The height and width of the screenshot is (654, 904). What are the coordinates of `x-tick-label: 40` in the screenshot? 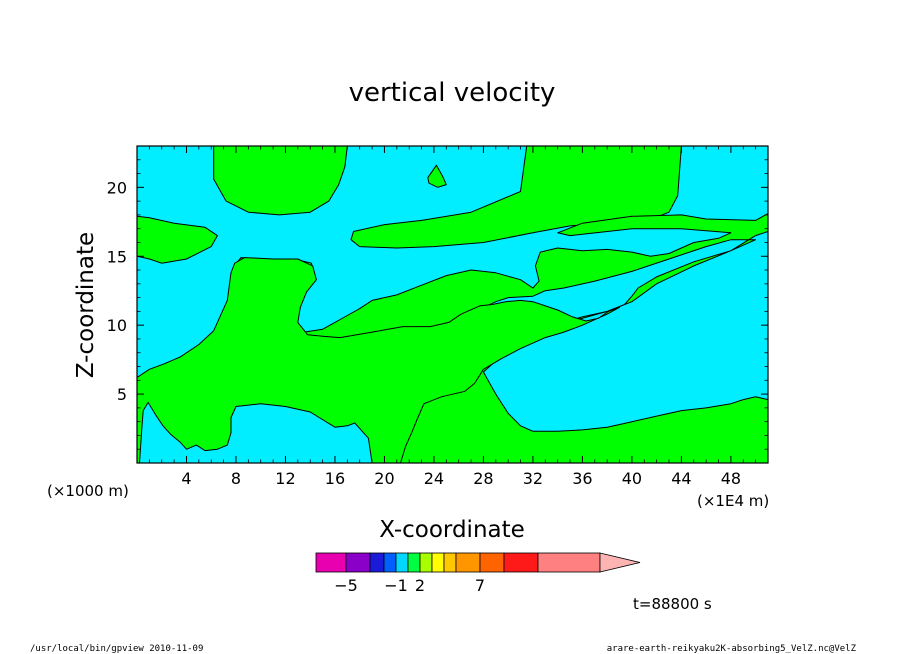 It's located at (632, 478).